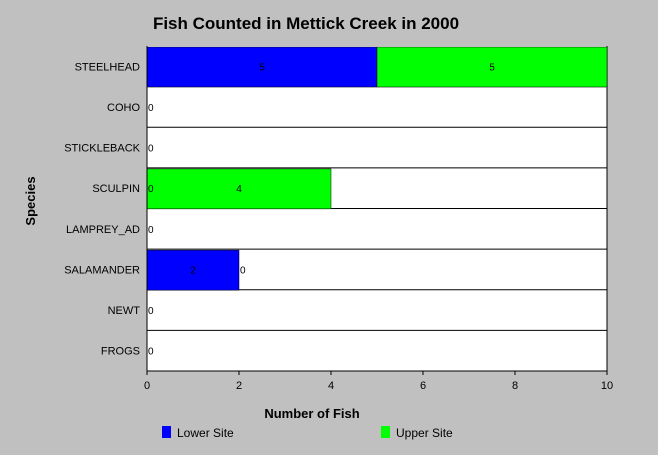 The width and height of the screenshot is (658, 455). What do you see at coordinates (306, 23) in the screenshot?
I see `chart-title: Fish Counted in Mettick Creek in 2000` at bounding box center [306, 23].